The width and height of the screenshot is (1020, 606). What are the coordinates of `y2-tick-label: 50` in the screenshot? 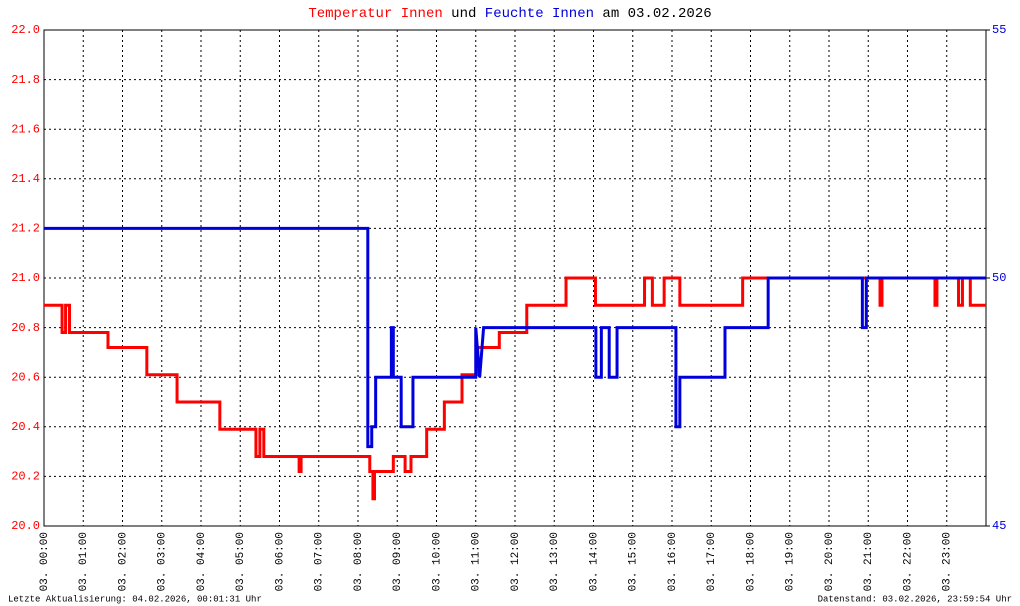 It's located at (999, 278).